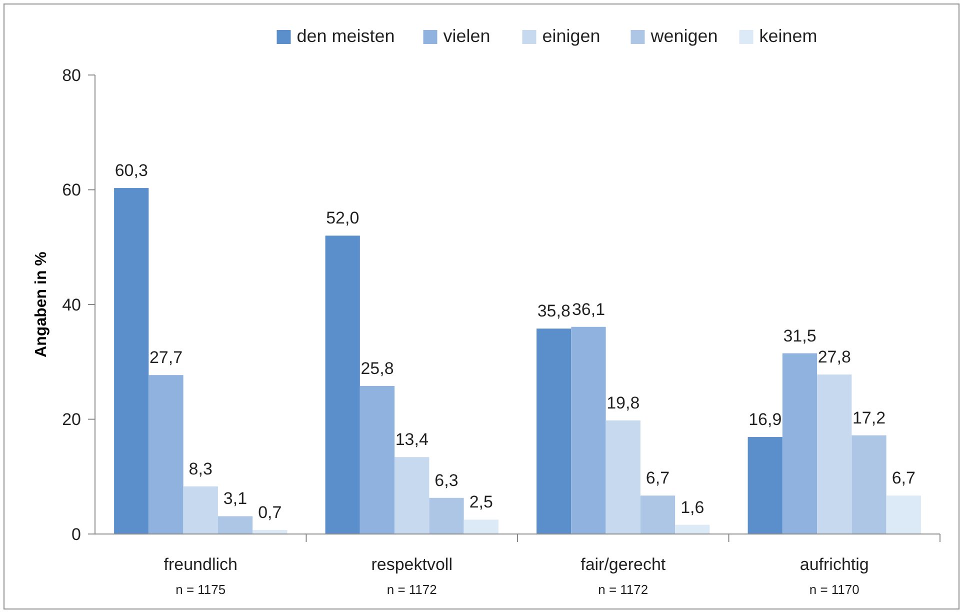 This screenshot has height=614, width=963. What do you see at coordinates (869, 418) in the screenshot?
I see `data-label: 17,2` at bounding box center [869, 418].